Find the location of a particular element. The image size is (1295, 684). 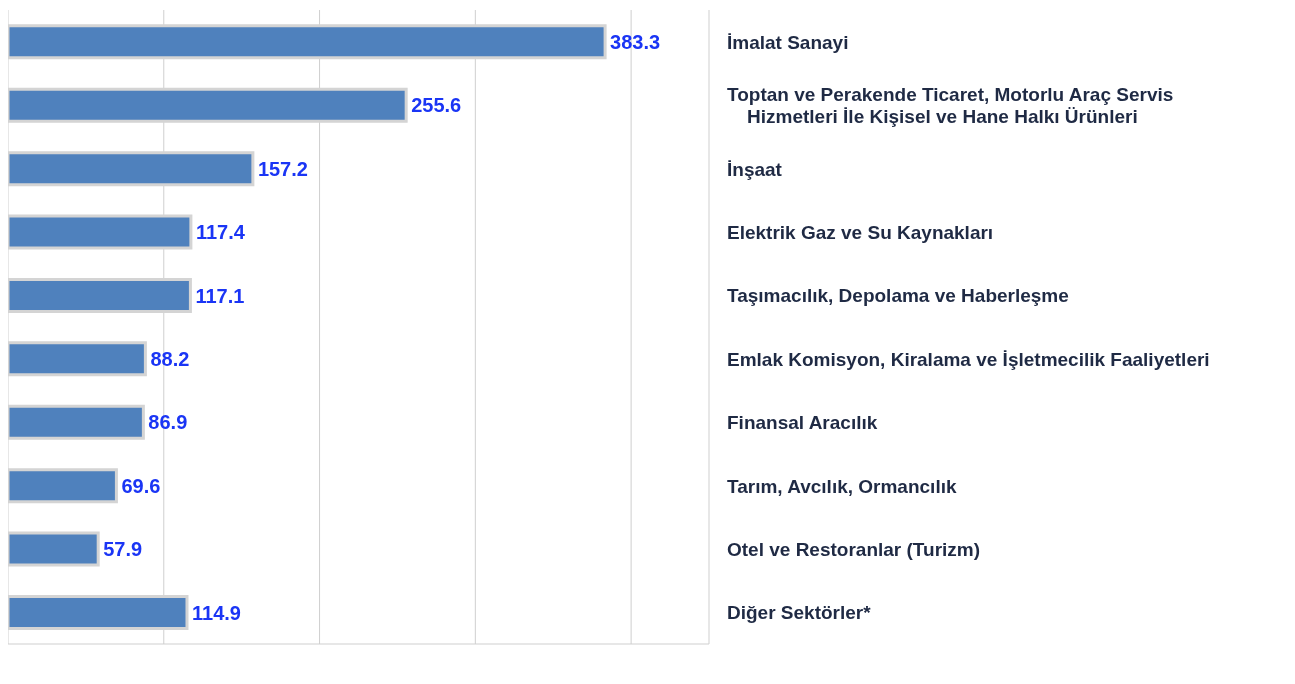

data-label: 157.2 is located at coordinates (282, 168).